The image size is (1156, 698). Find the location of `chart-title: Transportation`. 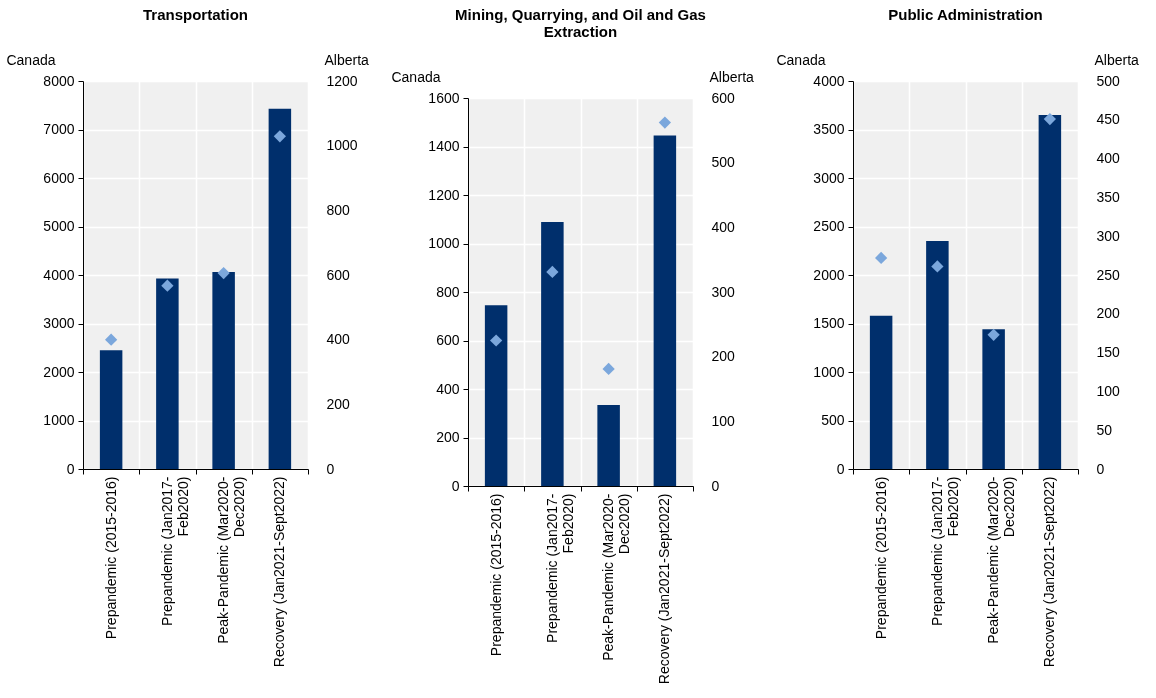

chart-title: Transportation is located at coordinates (195, 14).